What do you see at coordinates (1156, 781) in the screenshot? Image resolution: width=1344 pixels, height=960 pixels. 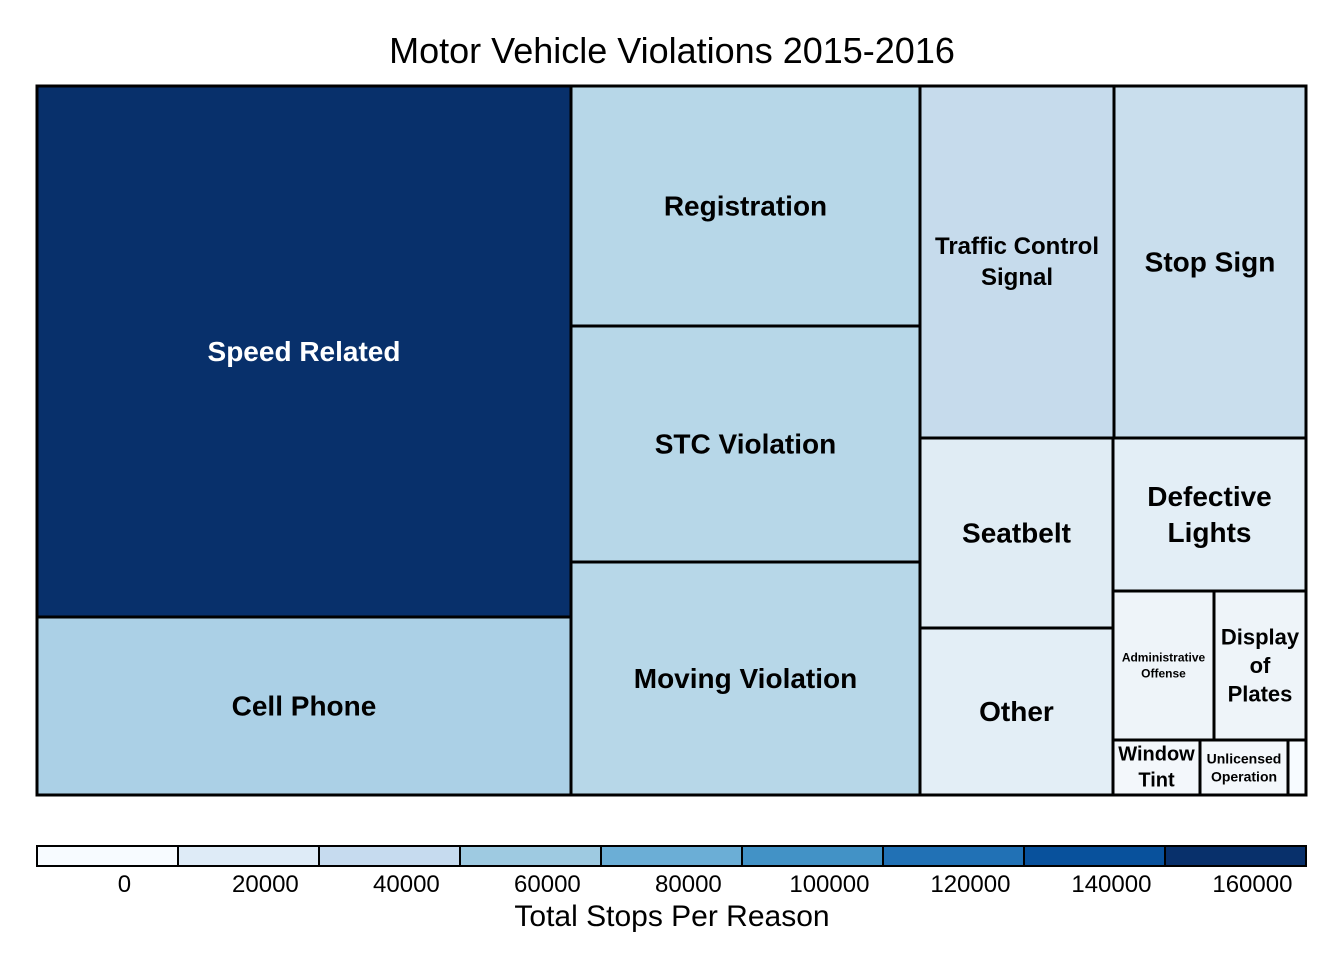 I see `tile-label-window-tint-1: Tint` at bounding box center [1156, 781].